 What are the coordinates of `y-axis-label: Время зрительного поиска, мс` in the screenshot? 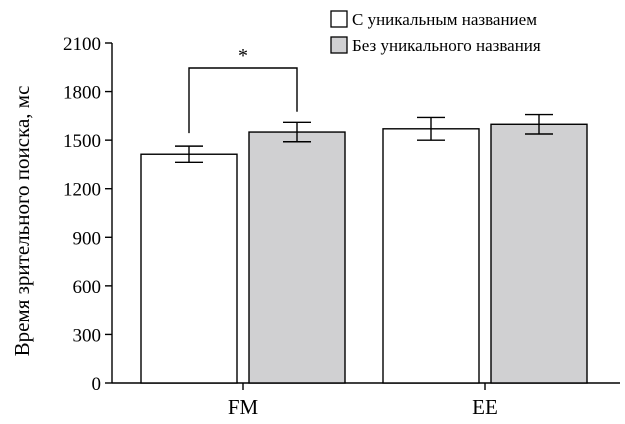 It's located at (22, 221).